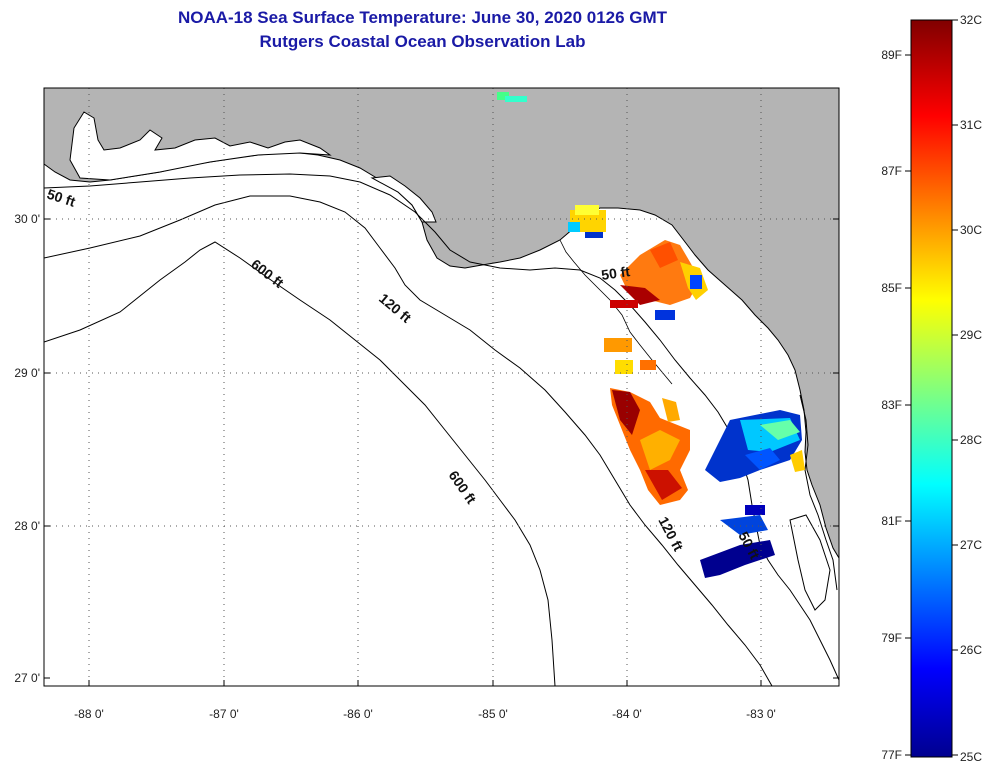 The image size is (992, 770). Describe the element at coordinates (627, 714) in the screenshot. I see `lon-label: -84 0'` at that location.